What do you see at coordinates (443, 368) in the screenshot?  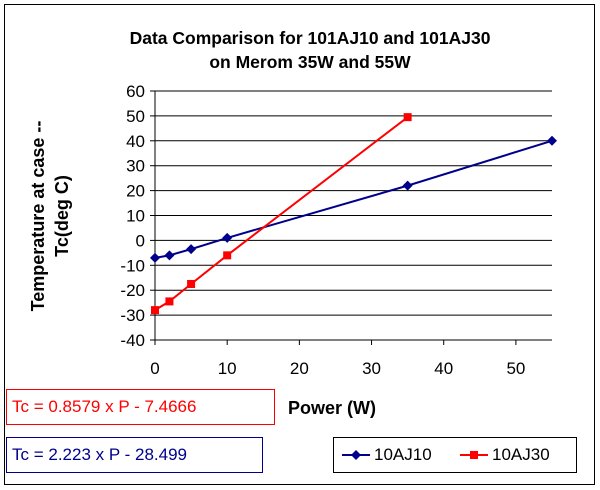 I see `x-tick-label-4: 40` at bounding box center [443, 368].